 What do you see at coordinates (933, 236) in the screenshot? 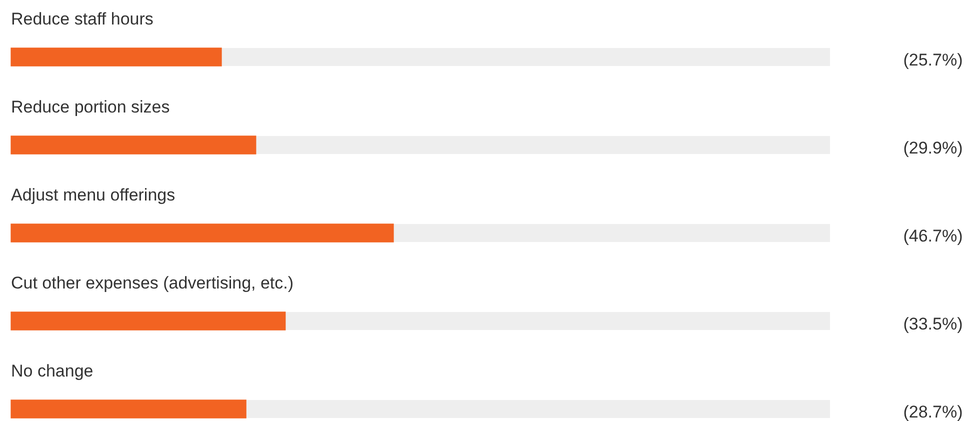
I see `data-label: (46.7%)` at bounding box center [933, 236].